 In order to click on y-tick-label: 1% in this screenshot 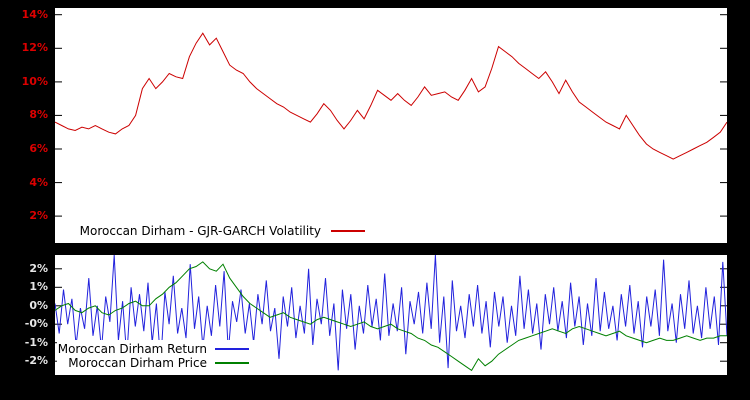, I will do `click(38, 287)`.